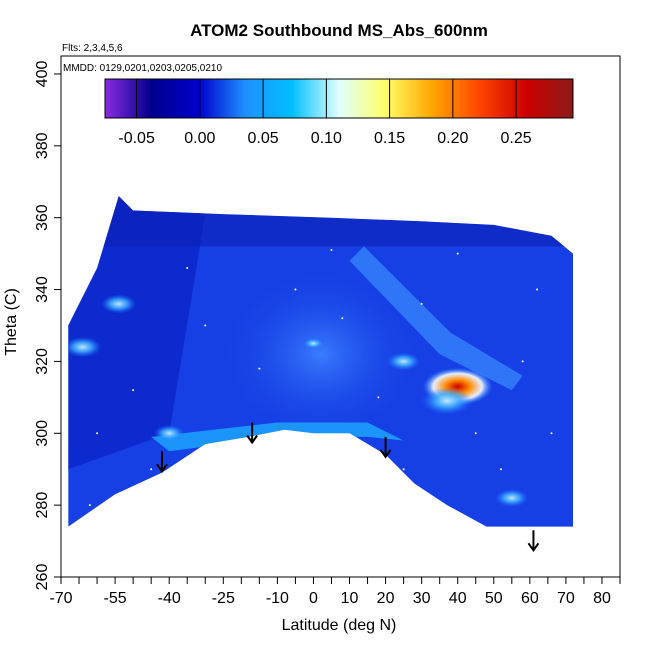 The width and height of the screenshot is (650, 650). I want to click on colorbar-tick-label: 0.00, so click(199, 138).